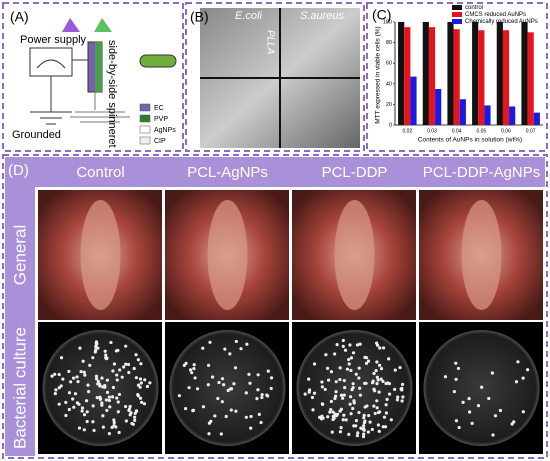 The height and width of the screenshot is (461, 550). What do you see at coordinates (36, 135) in the screenshot?
I see `ground-label: Grounded` at bounding box center [36, 135].